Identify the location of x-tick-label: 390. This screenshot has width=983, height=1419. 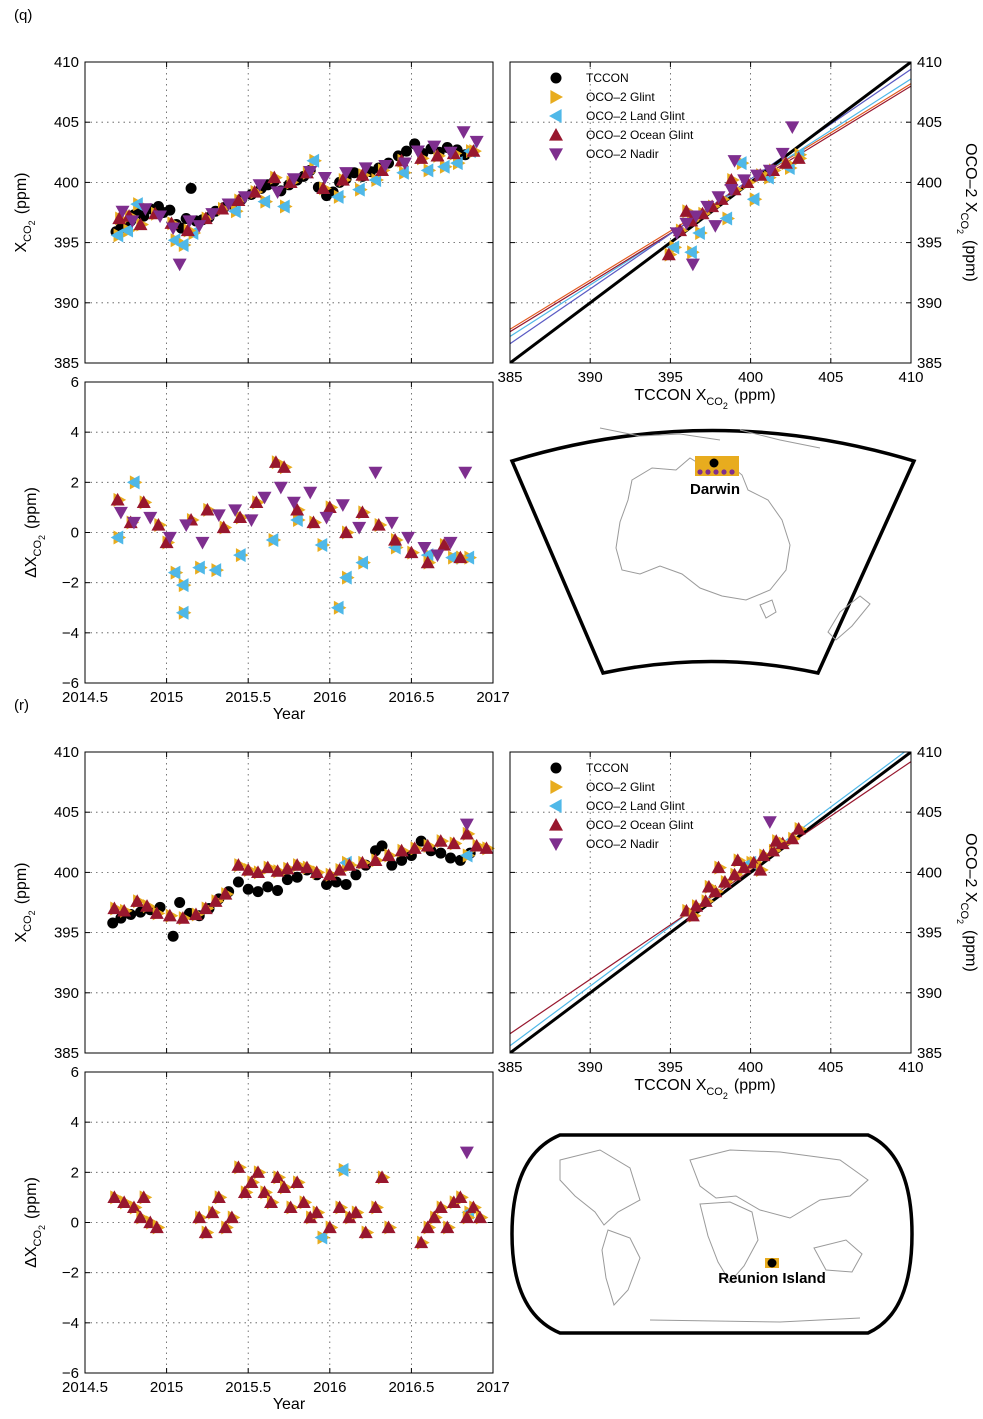
(590, 1067).